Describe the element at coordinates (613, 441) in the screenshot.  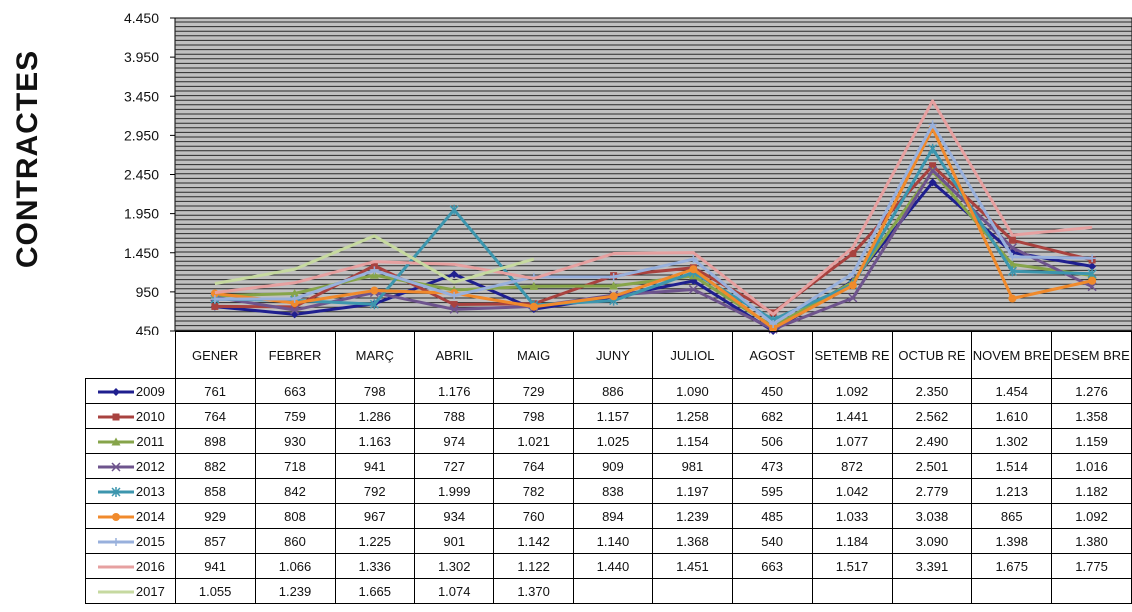
I see `data-cell: 1.025` at that location.